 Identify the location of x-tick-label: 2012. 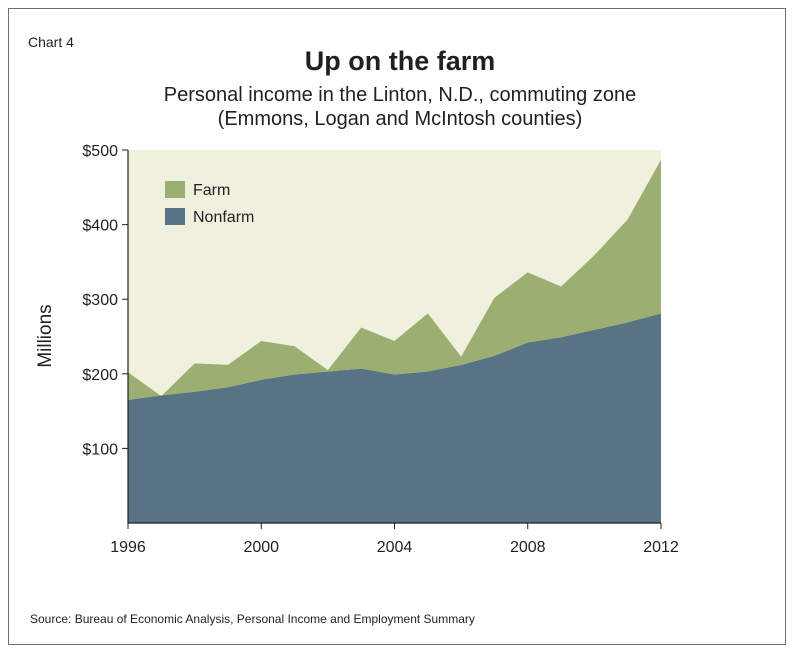
(661, 547).